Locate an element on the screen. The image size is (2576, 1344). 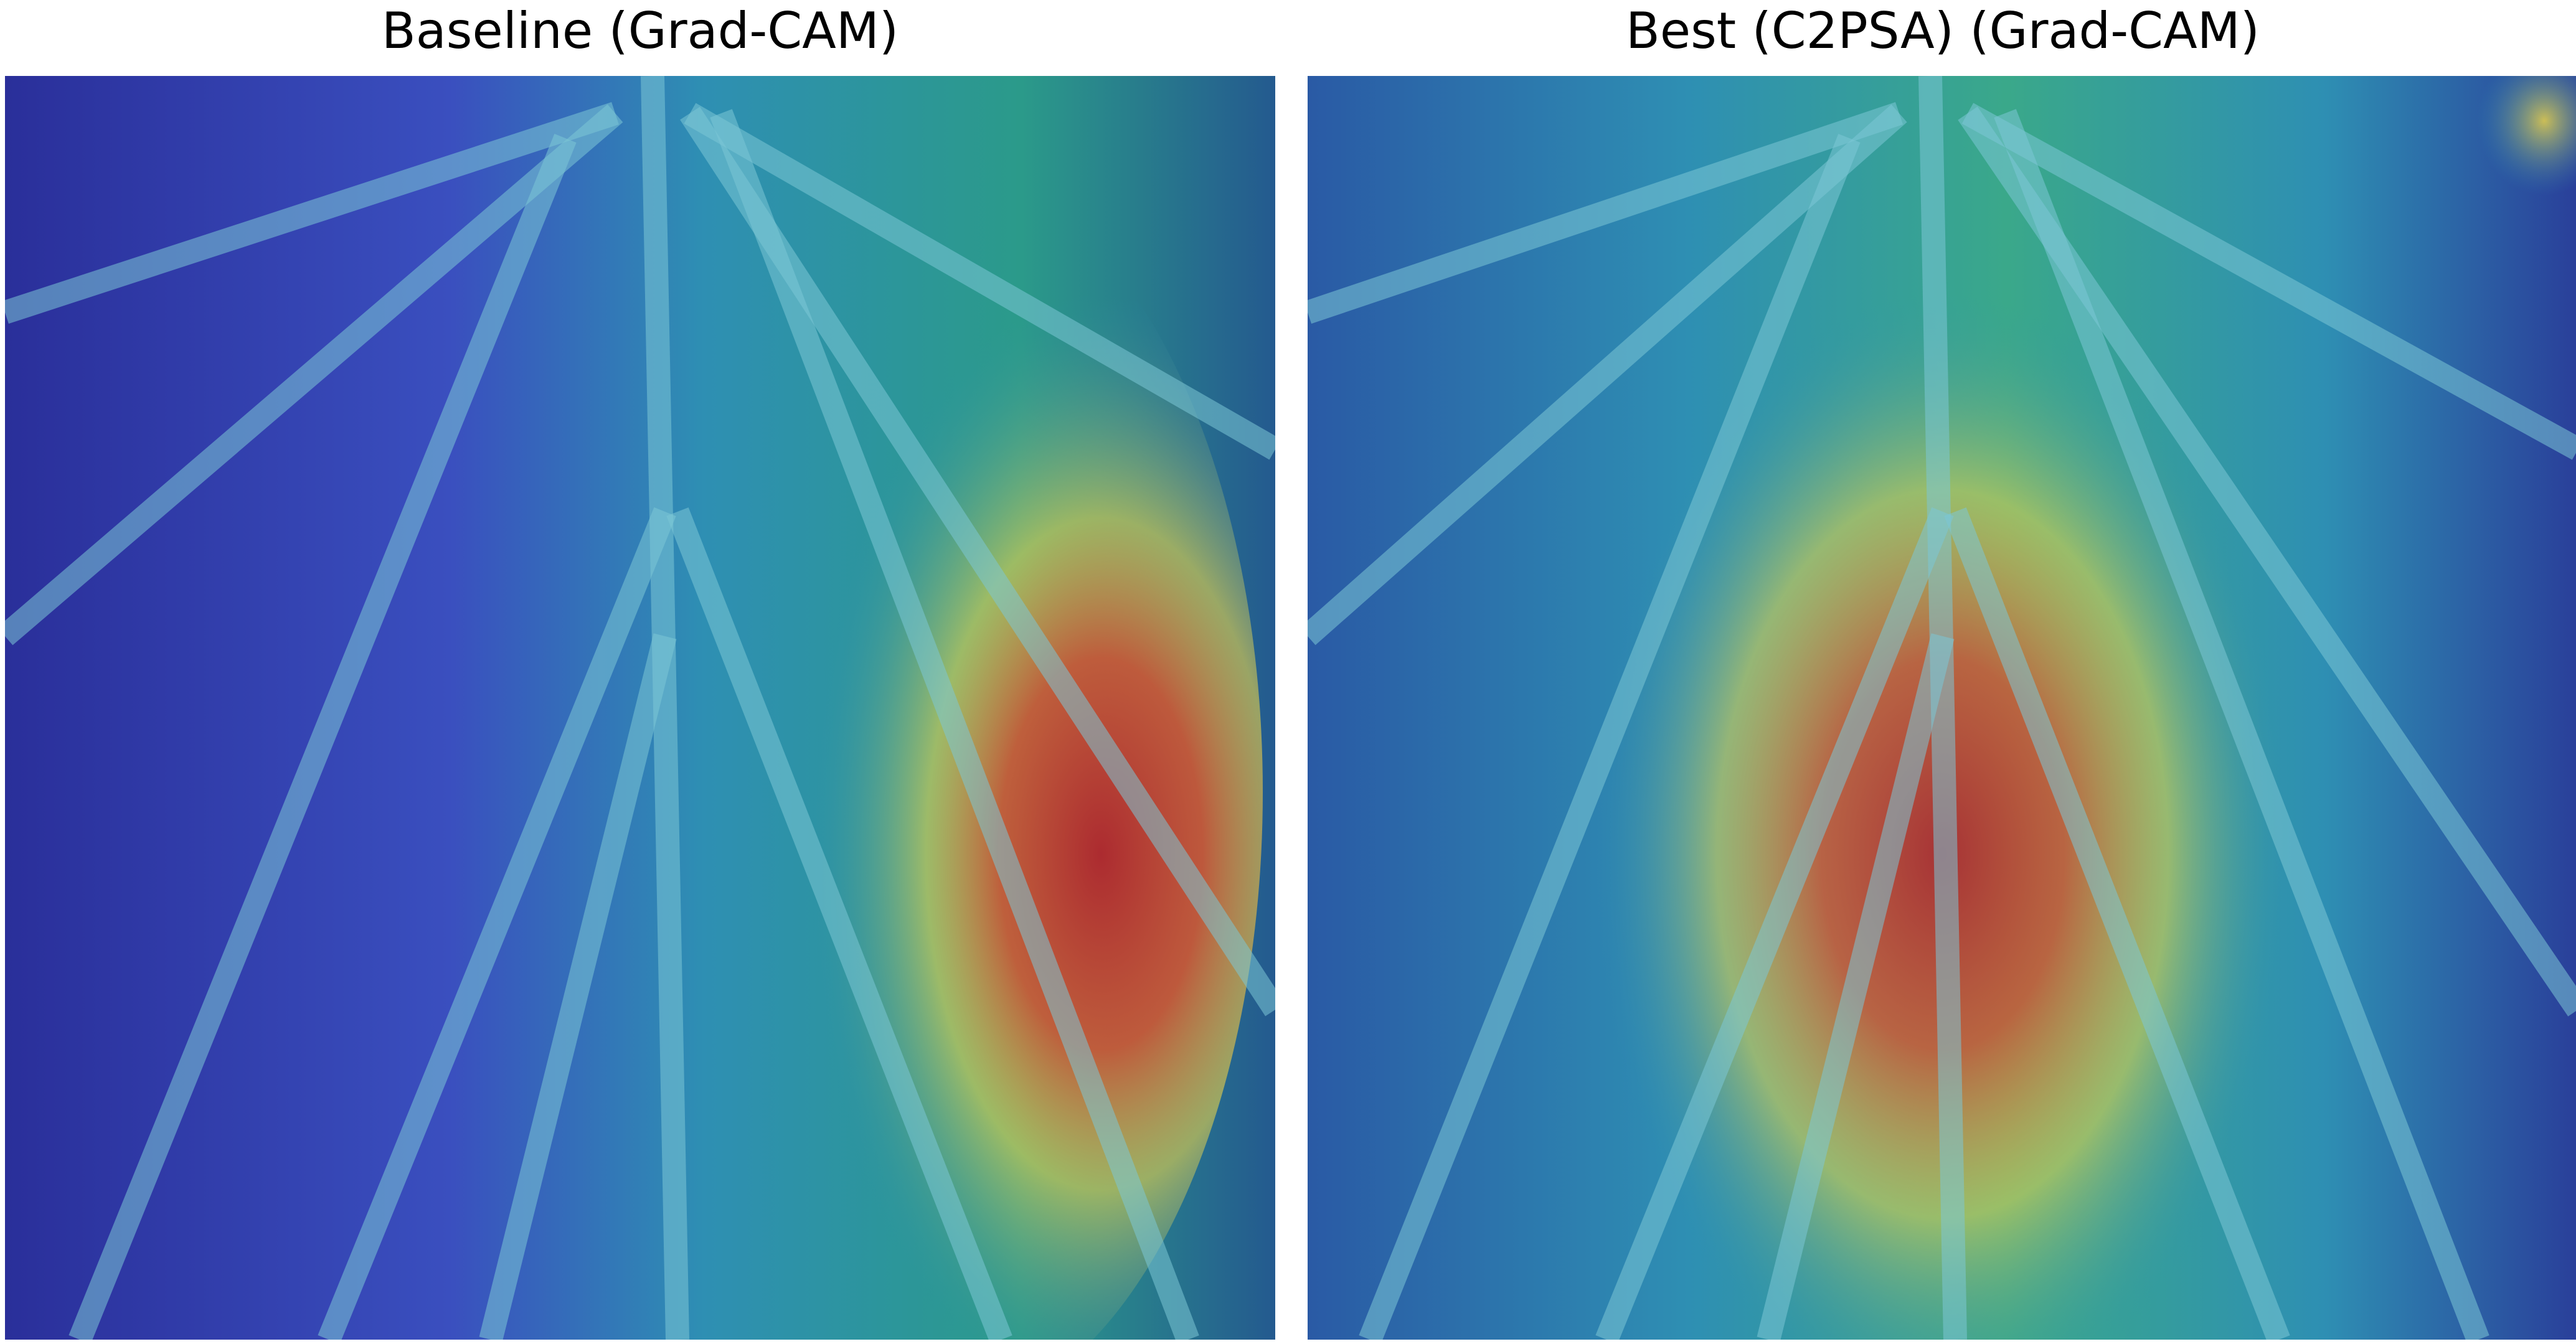
baseline-title: Baseline (Grad-CAM) is located at coordinates (640, 31).